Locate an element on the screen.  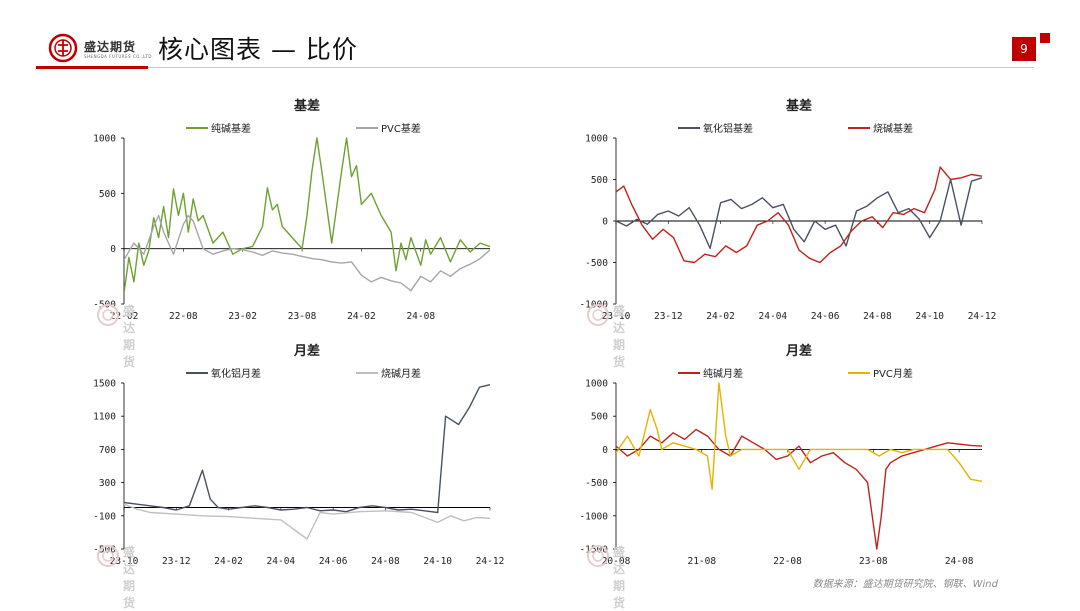
legend-label: 烧碱基差 is located at coordinates (893, 128).